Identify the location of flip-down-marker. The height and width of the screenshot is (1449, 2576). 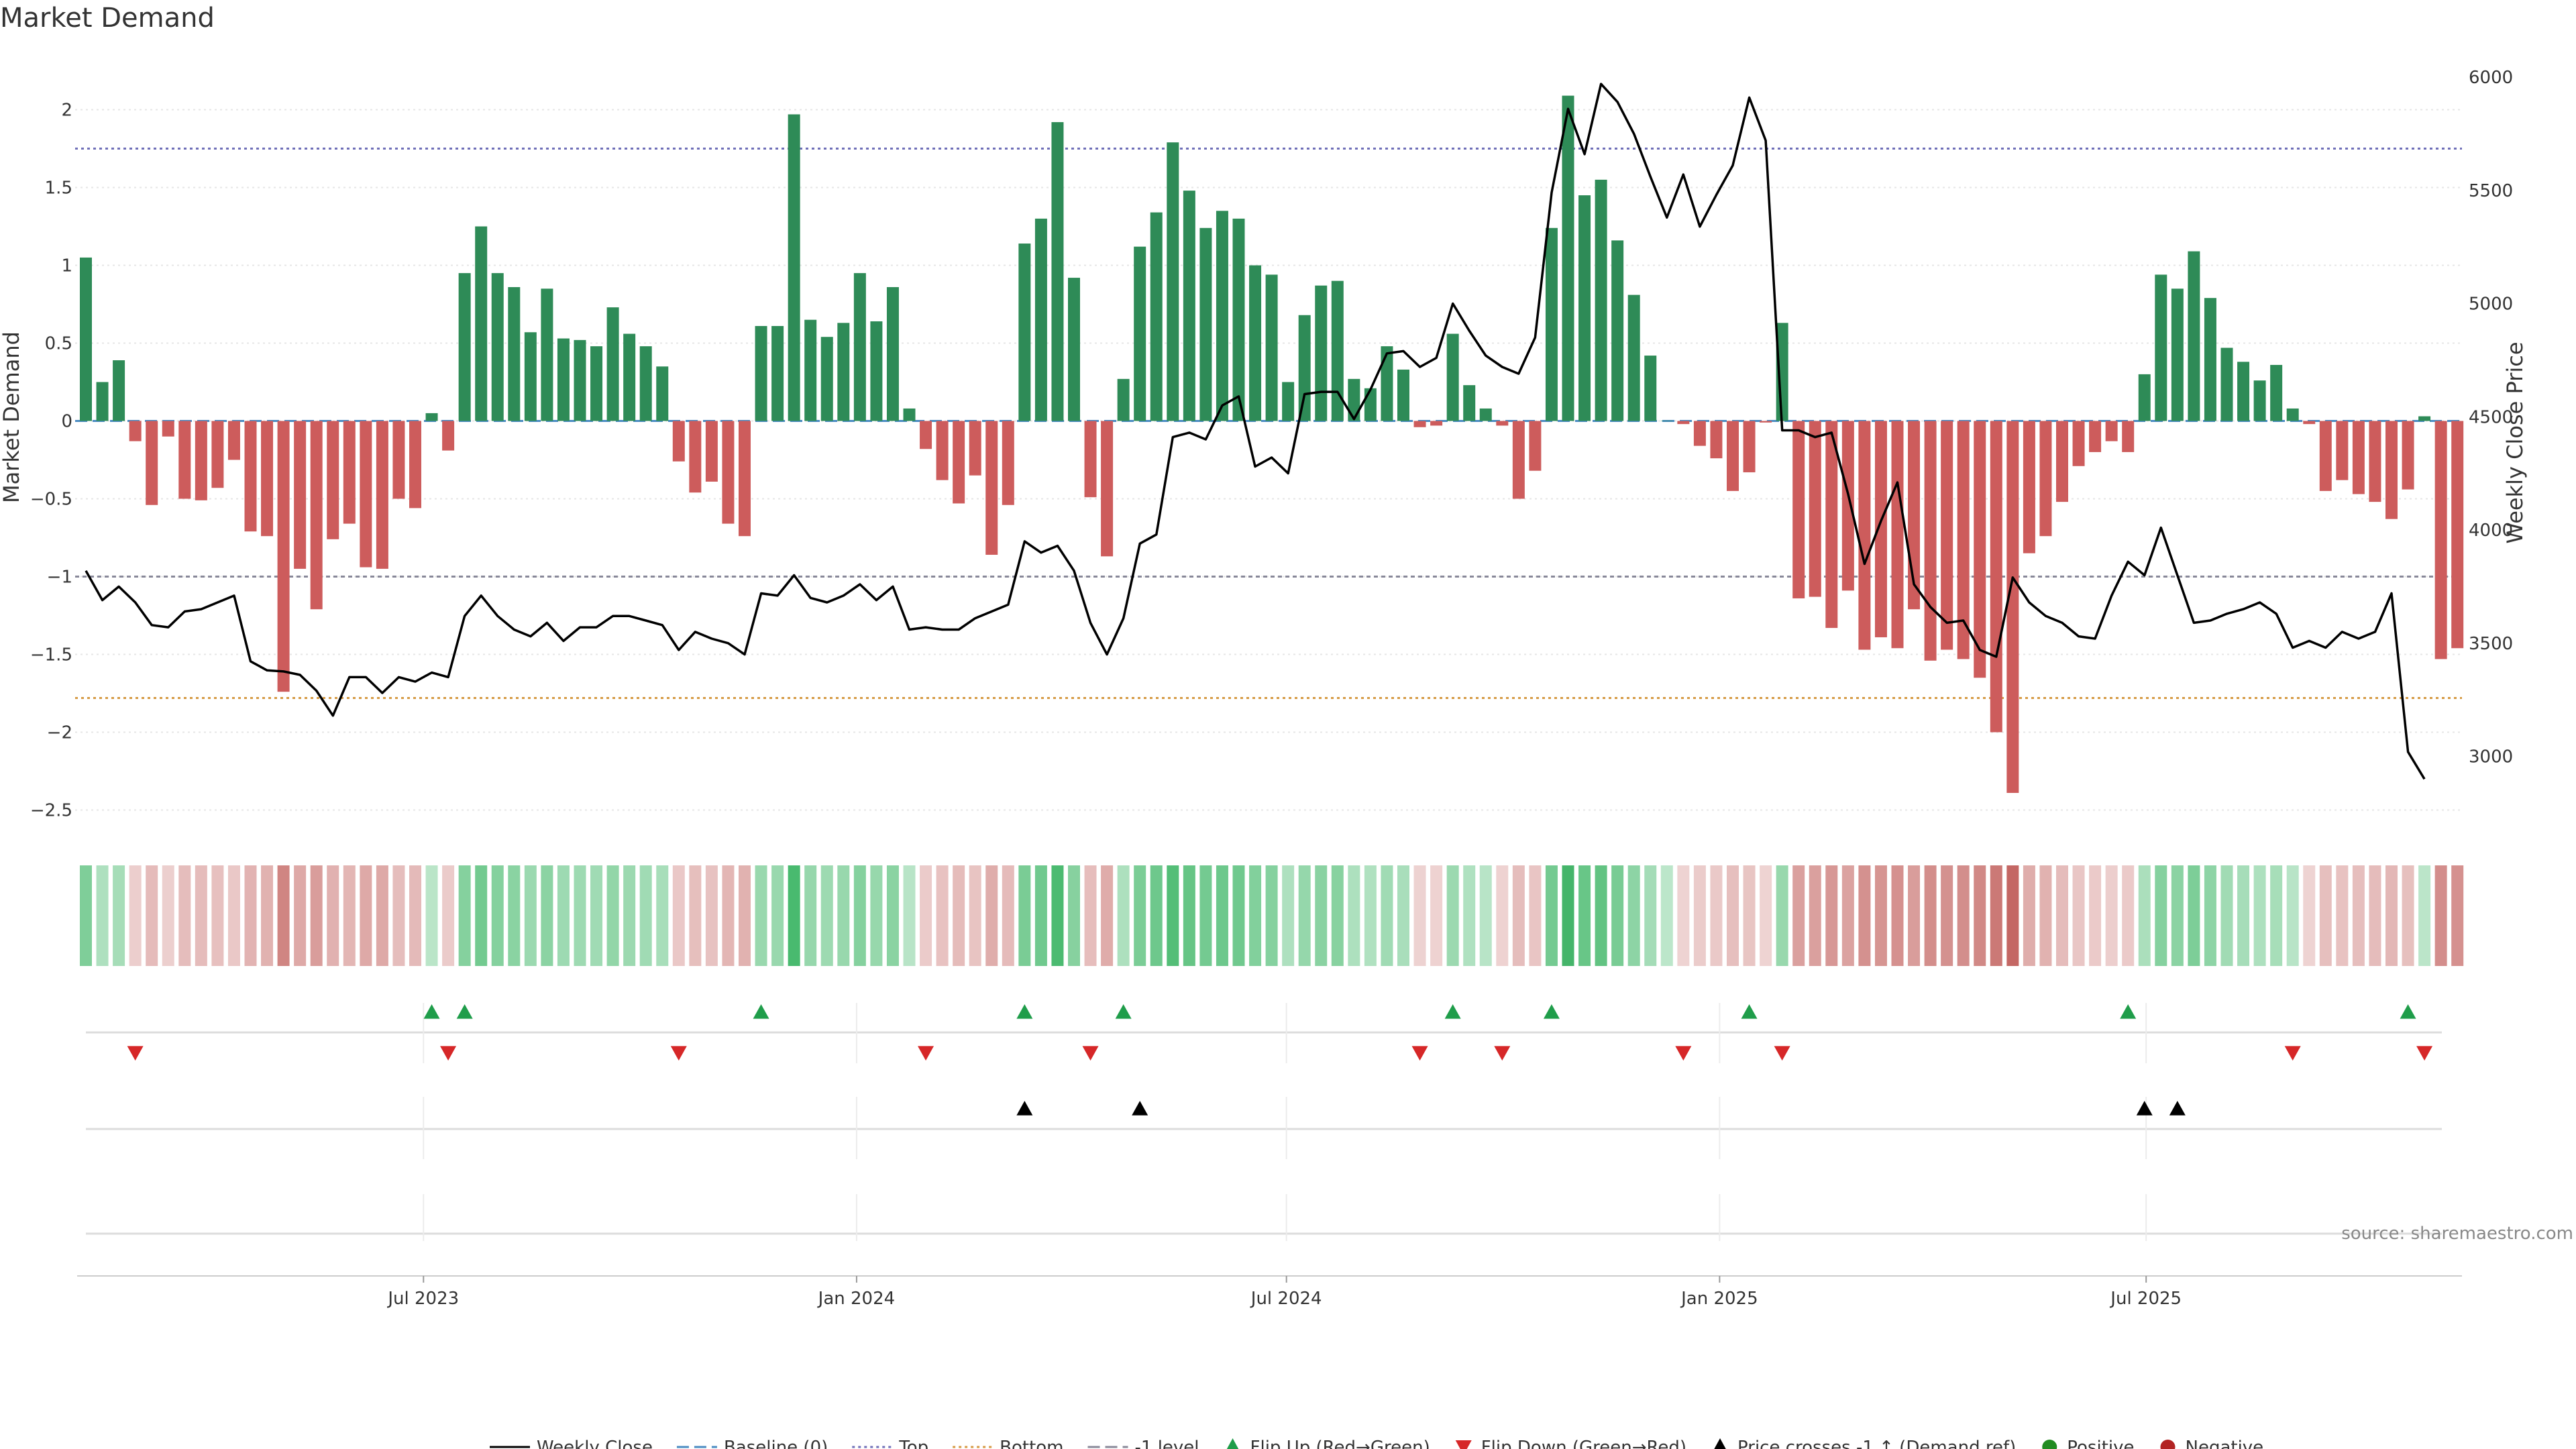
(448, 1053).